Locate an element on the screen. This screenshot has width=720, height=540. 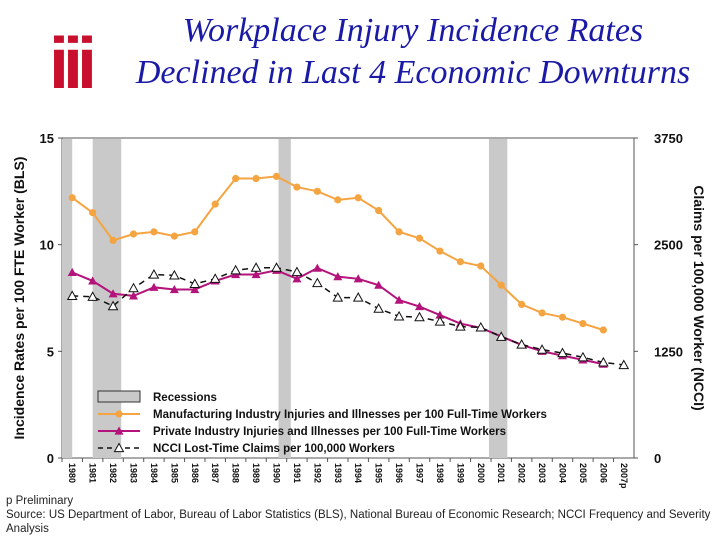
x-tick-label: 1990 is located at coordinates (277, 473).